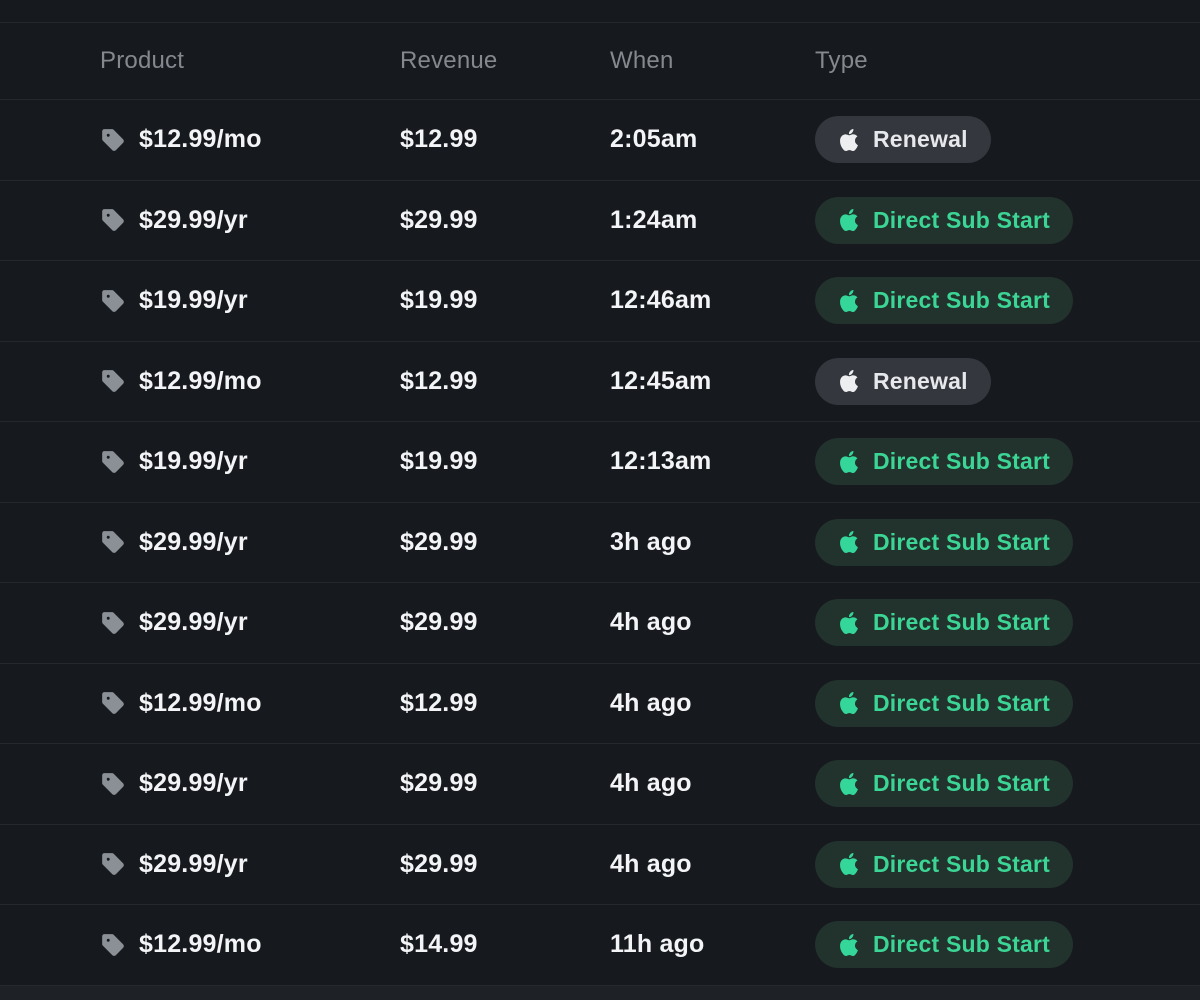  What do you see at coordinates (600, 945) in the screenshot?
I see `table-row: $12.99/mo $14.99 11h ago Direct Sub Start` at bounding box center [600, 945].